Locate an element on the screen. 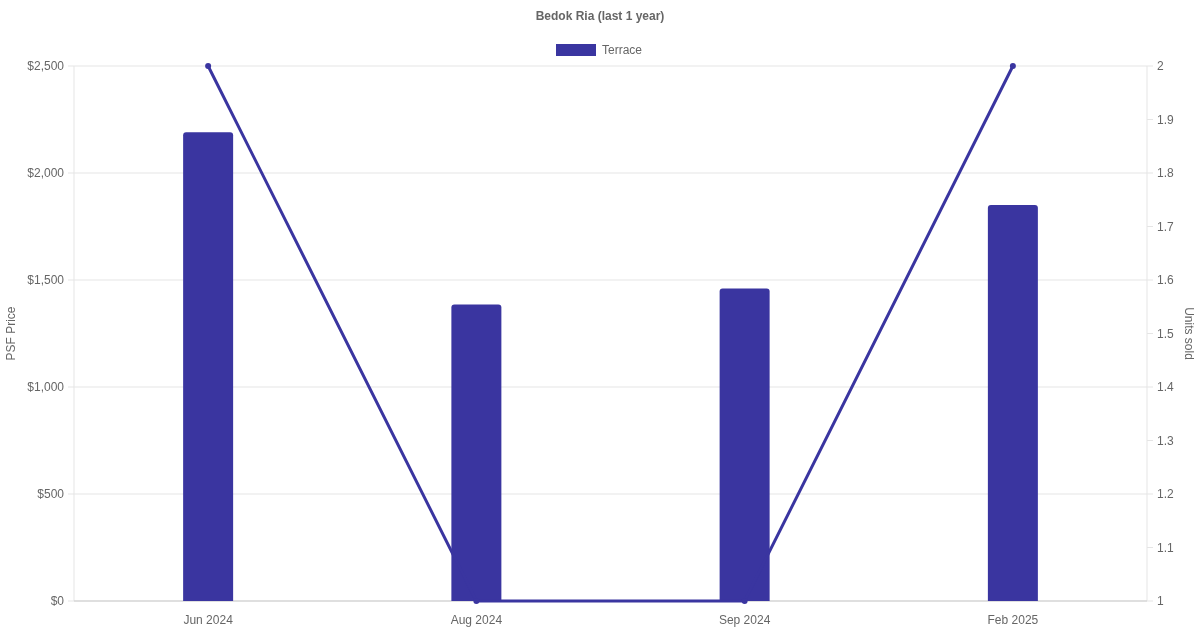 The width and height of the screenshot is (1200, 630). x-tick-label: Jun 2024 is located at coordinates (208, 620).